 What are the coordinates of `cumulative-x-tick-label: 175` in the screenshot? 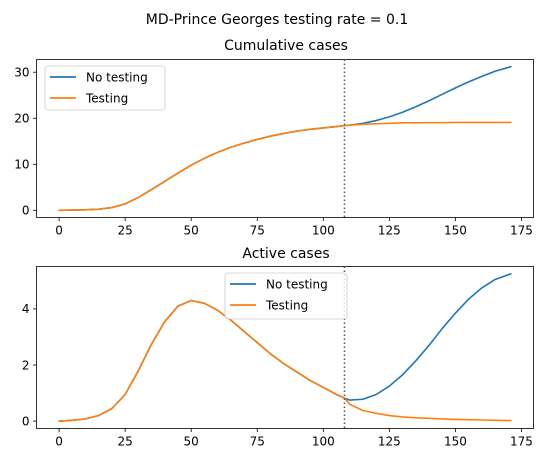 It's located at (521, 231).